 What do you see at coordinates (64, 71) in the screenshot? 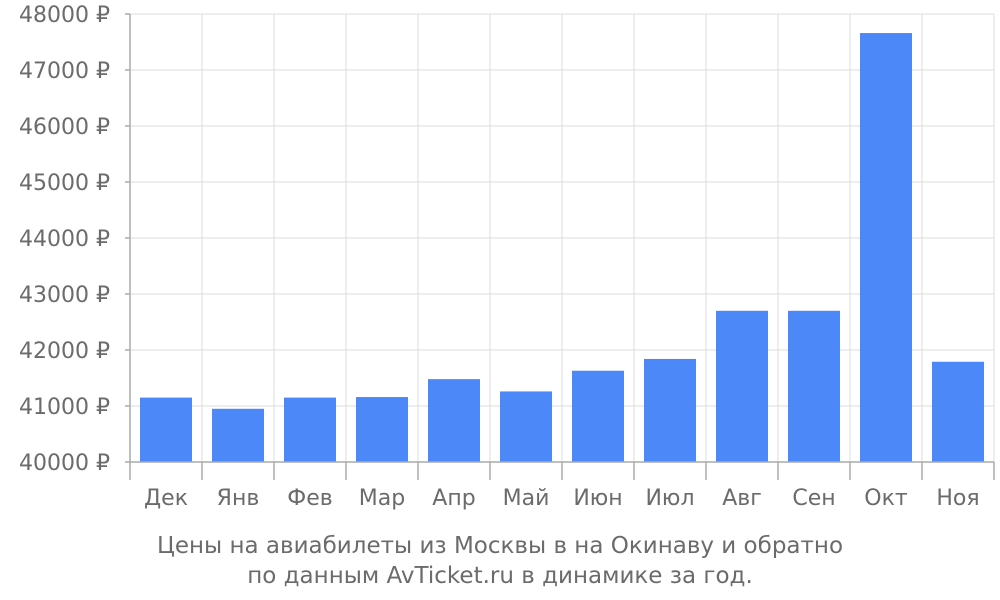
I see `y-tick-label: 47000 ₽` at bounding box center [64, 71].